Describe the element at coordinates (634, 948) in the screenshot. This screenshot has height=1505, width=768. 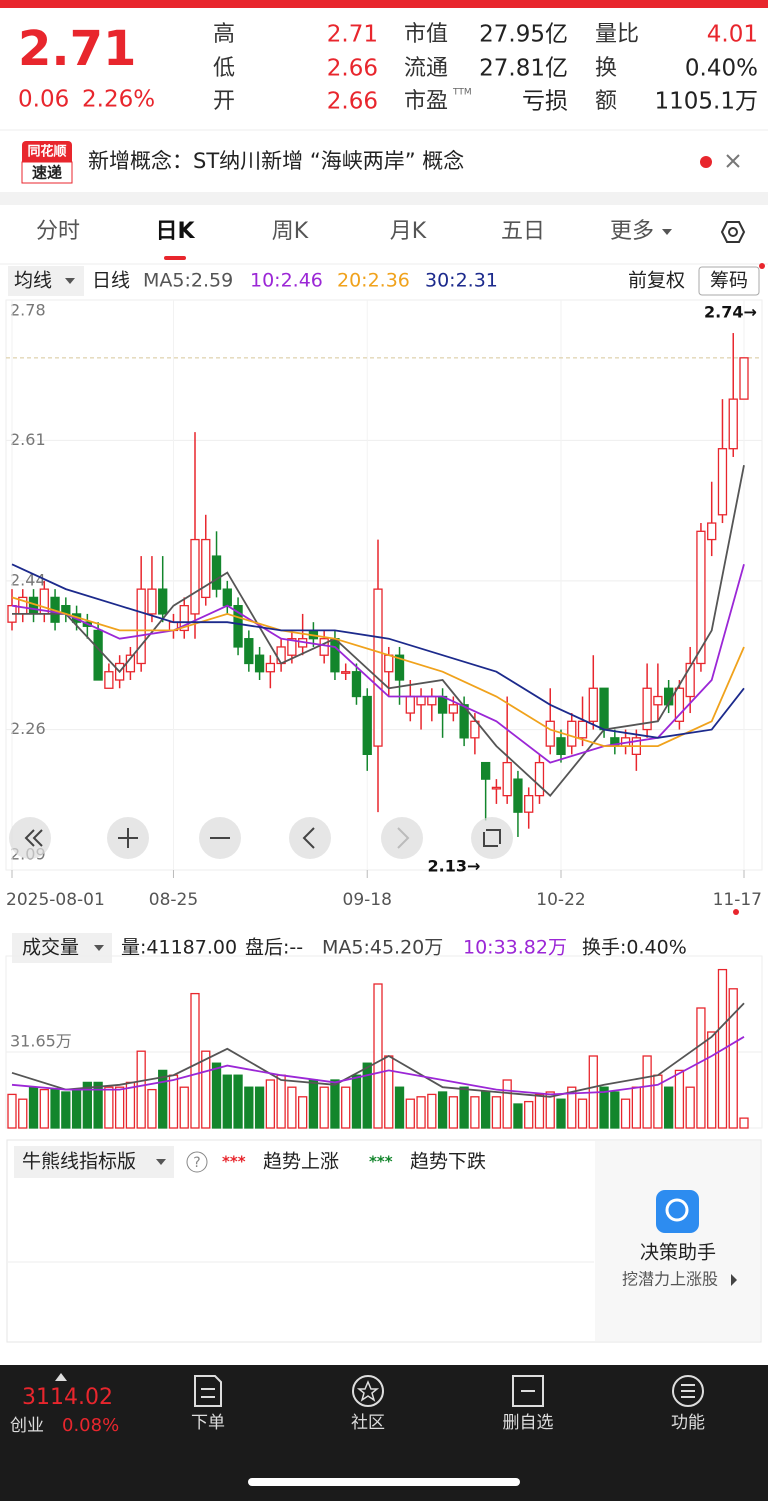
I see `turnover: 换手:0.40%` at that location.